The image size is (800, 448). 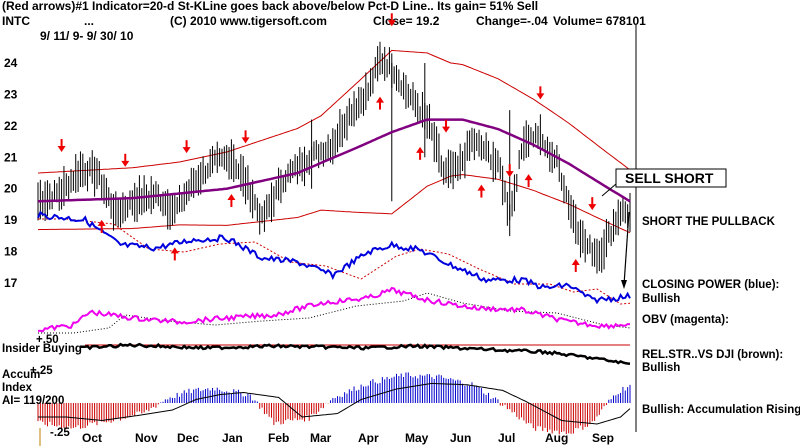 What do you see at coordinates (47, 340) in the screenshot?
I see `plus50-label: +.50` at bounding box center [47, 340].